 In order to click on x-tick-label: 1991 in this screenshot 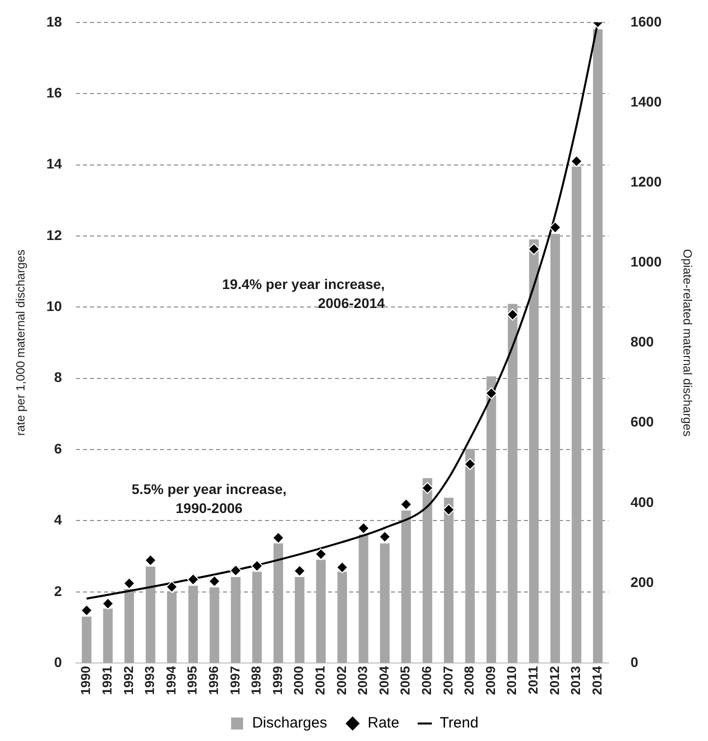, I will do `click(107, 680)`.